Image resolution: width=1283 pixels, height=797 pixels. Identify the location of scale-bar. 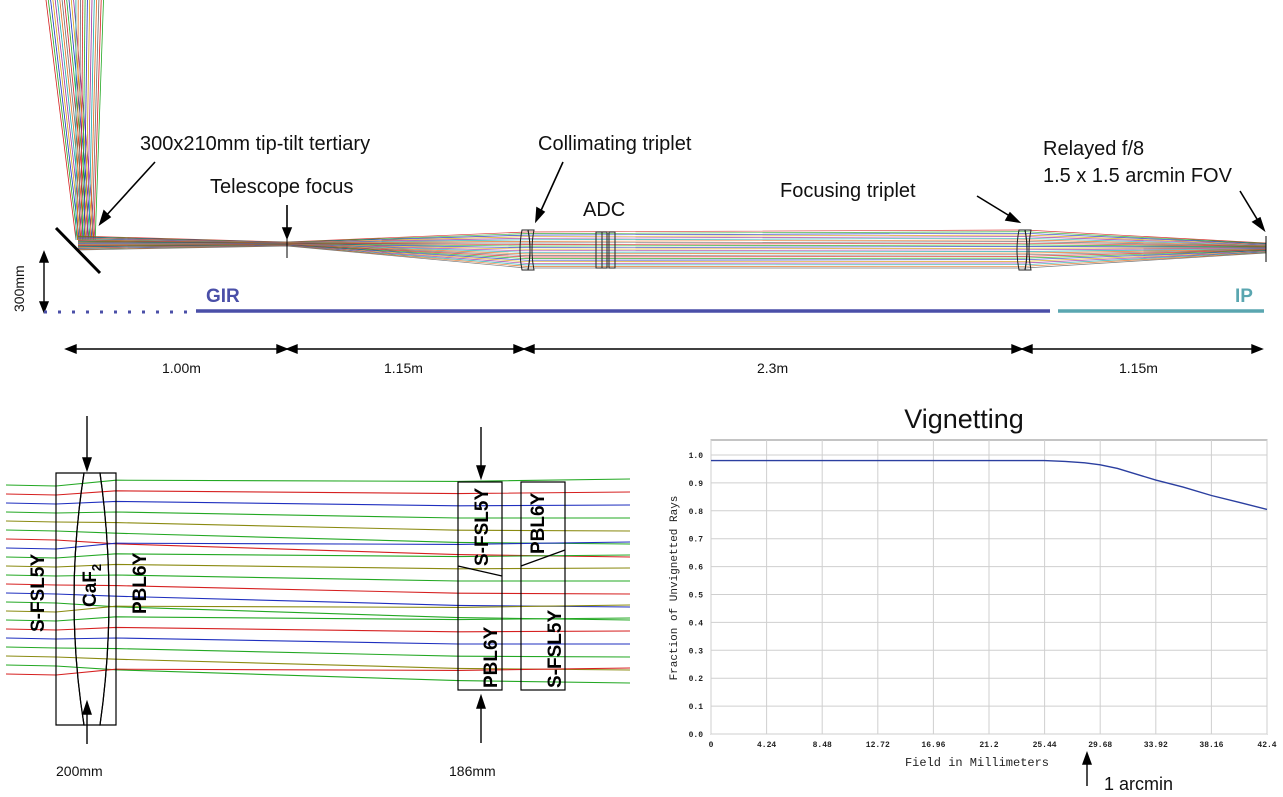
(44, 282).